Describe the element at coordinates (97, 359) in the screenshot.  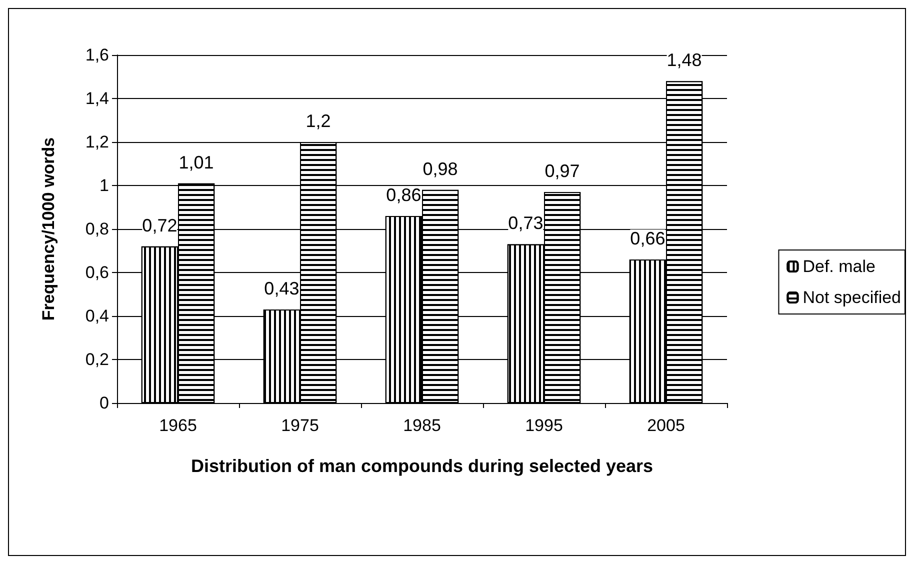
I see `y-tick-label: 0,2` at that location.